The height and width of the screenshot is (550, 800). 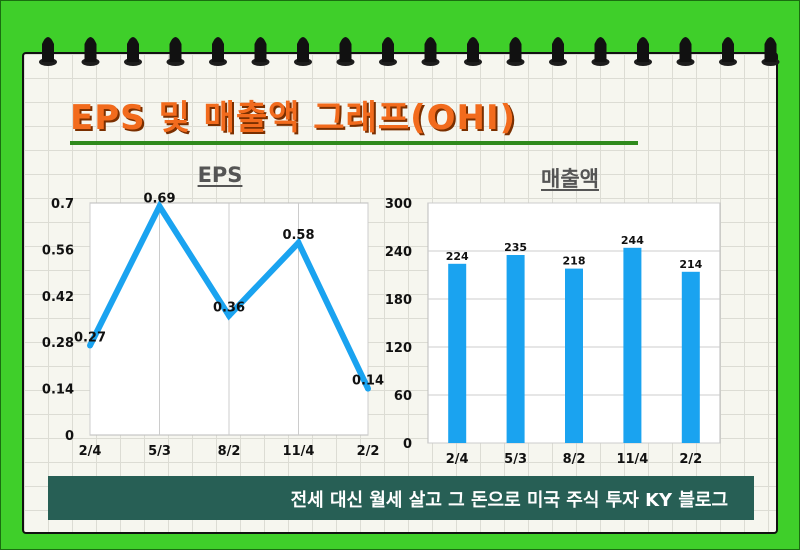 What do you see at coordinates (220, 175) in the screenshot?
I see `eps-chart-title: EPS` at bounding box center [220, 175].